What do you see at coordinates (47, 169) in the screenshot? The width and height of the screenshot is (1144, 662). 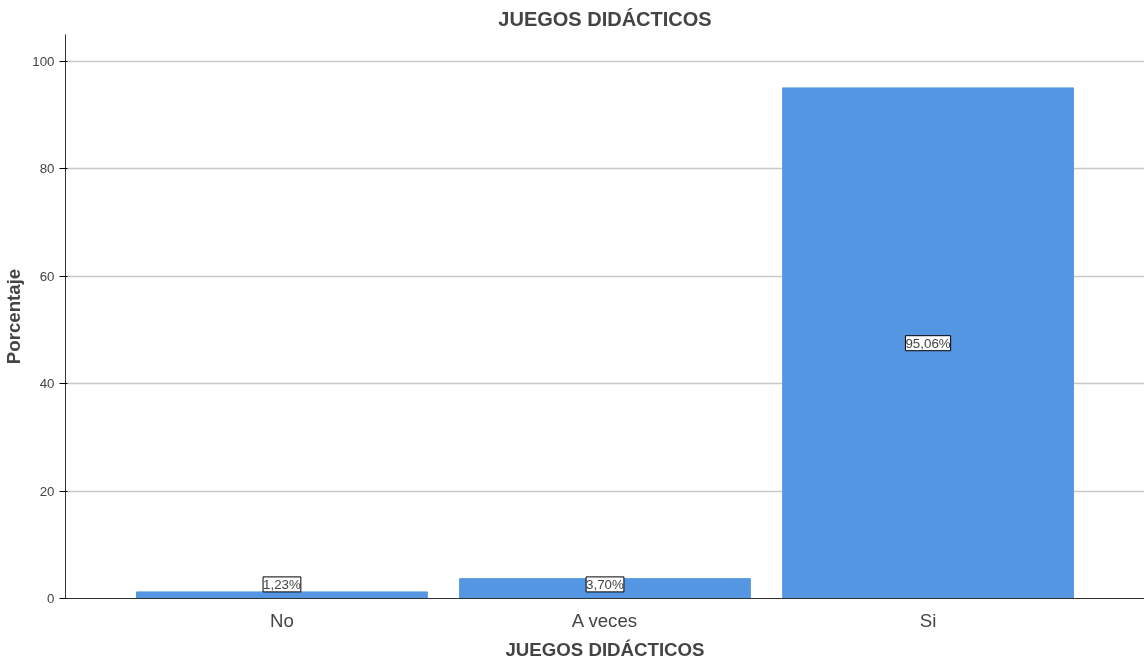 I see `y-tick-label: 80` at bounding box center [47, 169].